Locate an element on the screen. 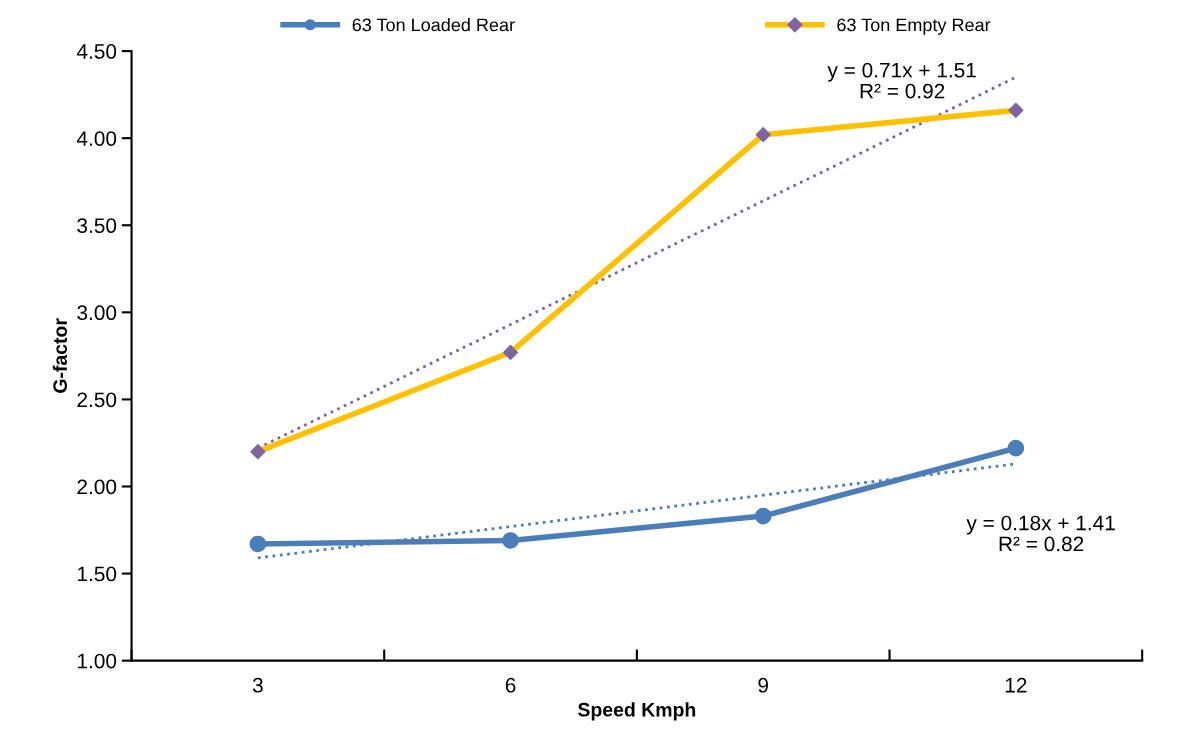 The height and width of the screenshot is (730, 1196). y-tick-label: 4.00 is located at coordinates (96, 138).